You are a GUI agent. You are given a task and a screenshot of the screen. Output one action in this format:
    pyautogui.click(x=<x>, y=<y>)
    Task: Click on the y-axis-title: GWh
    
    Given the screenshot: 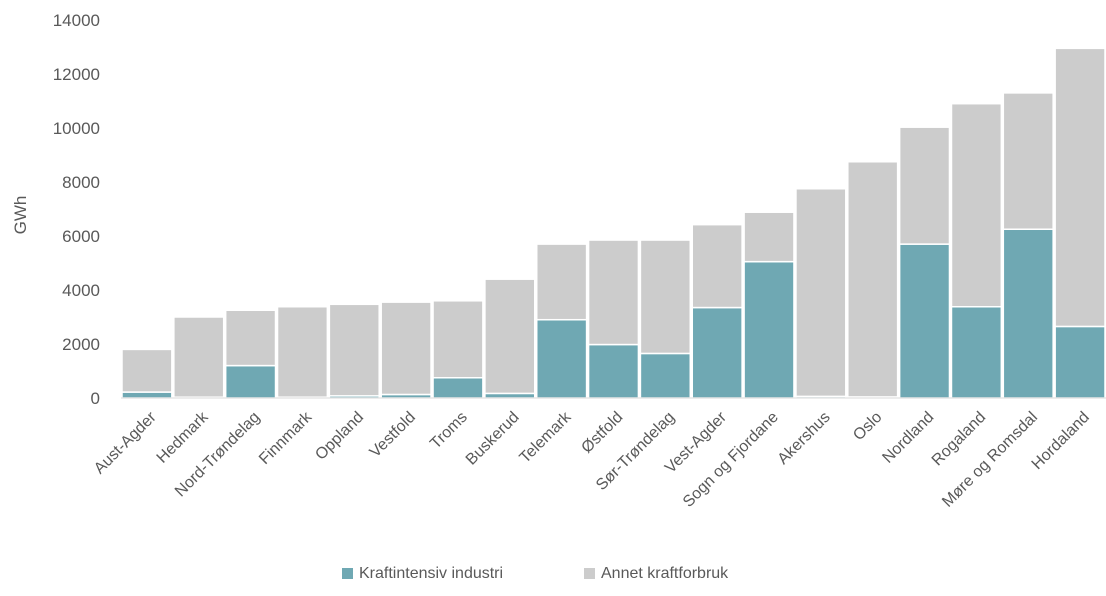 What is the action you would take?
    pyautogui.click(x=20, y=215)
    